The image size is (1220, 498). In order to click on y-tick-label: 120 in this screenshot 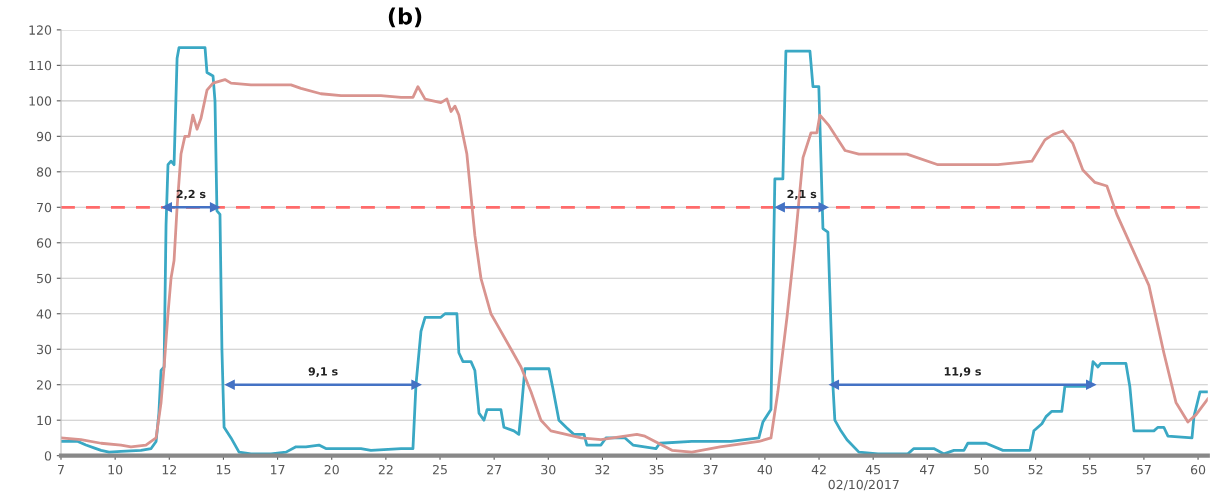, I will do `click(40, 30)`.